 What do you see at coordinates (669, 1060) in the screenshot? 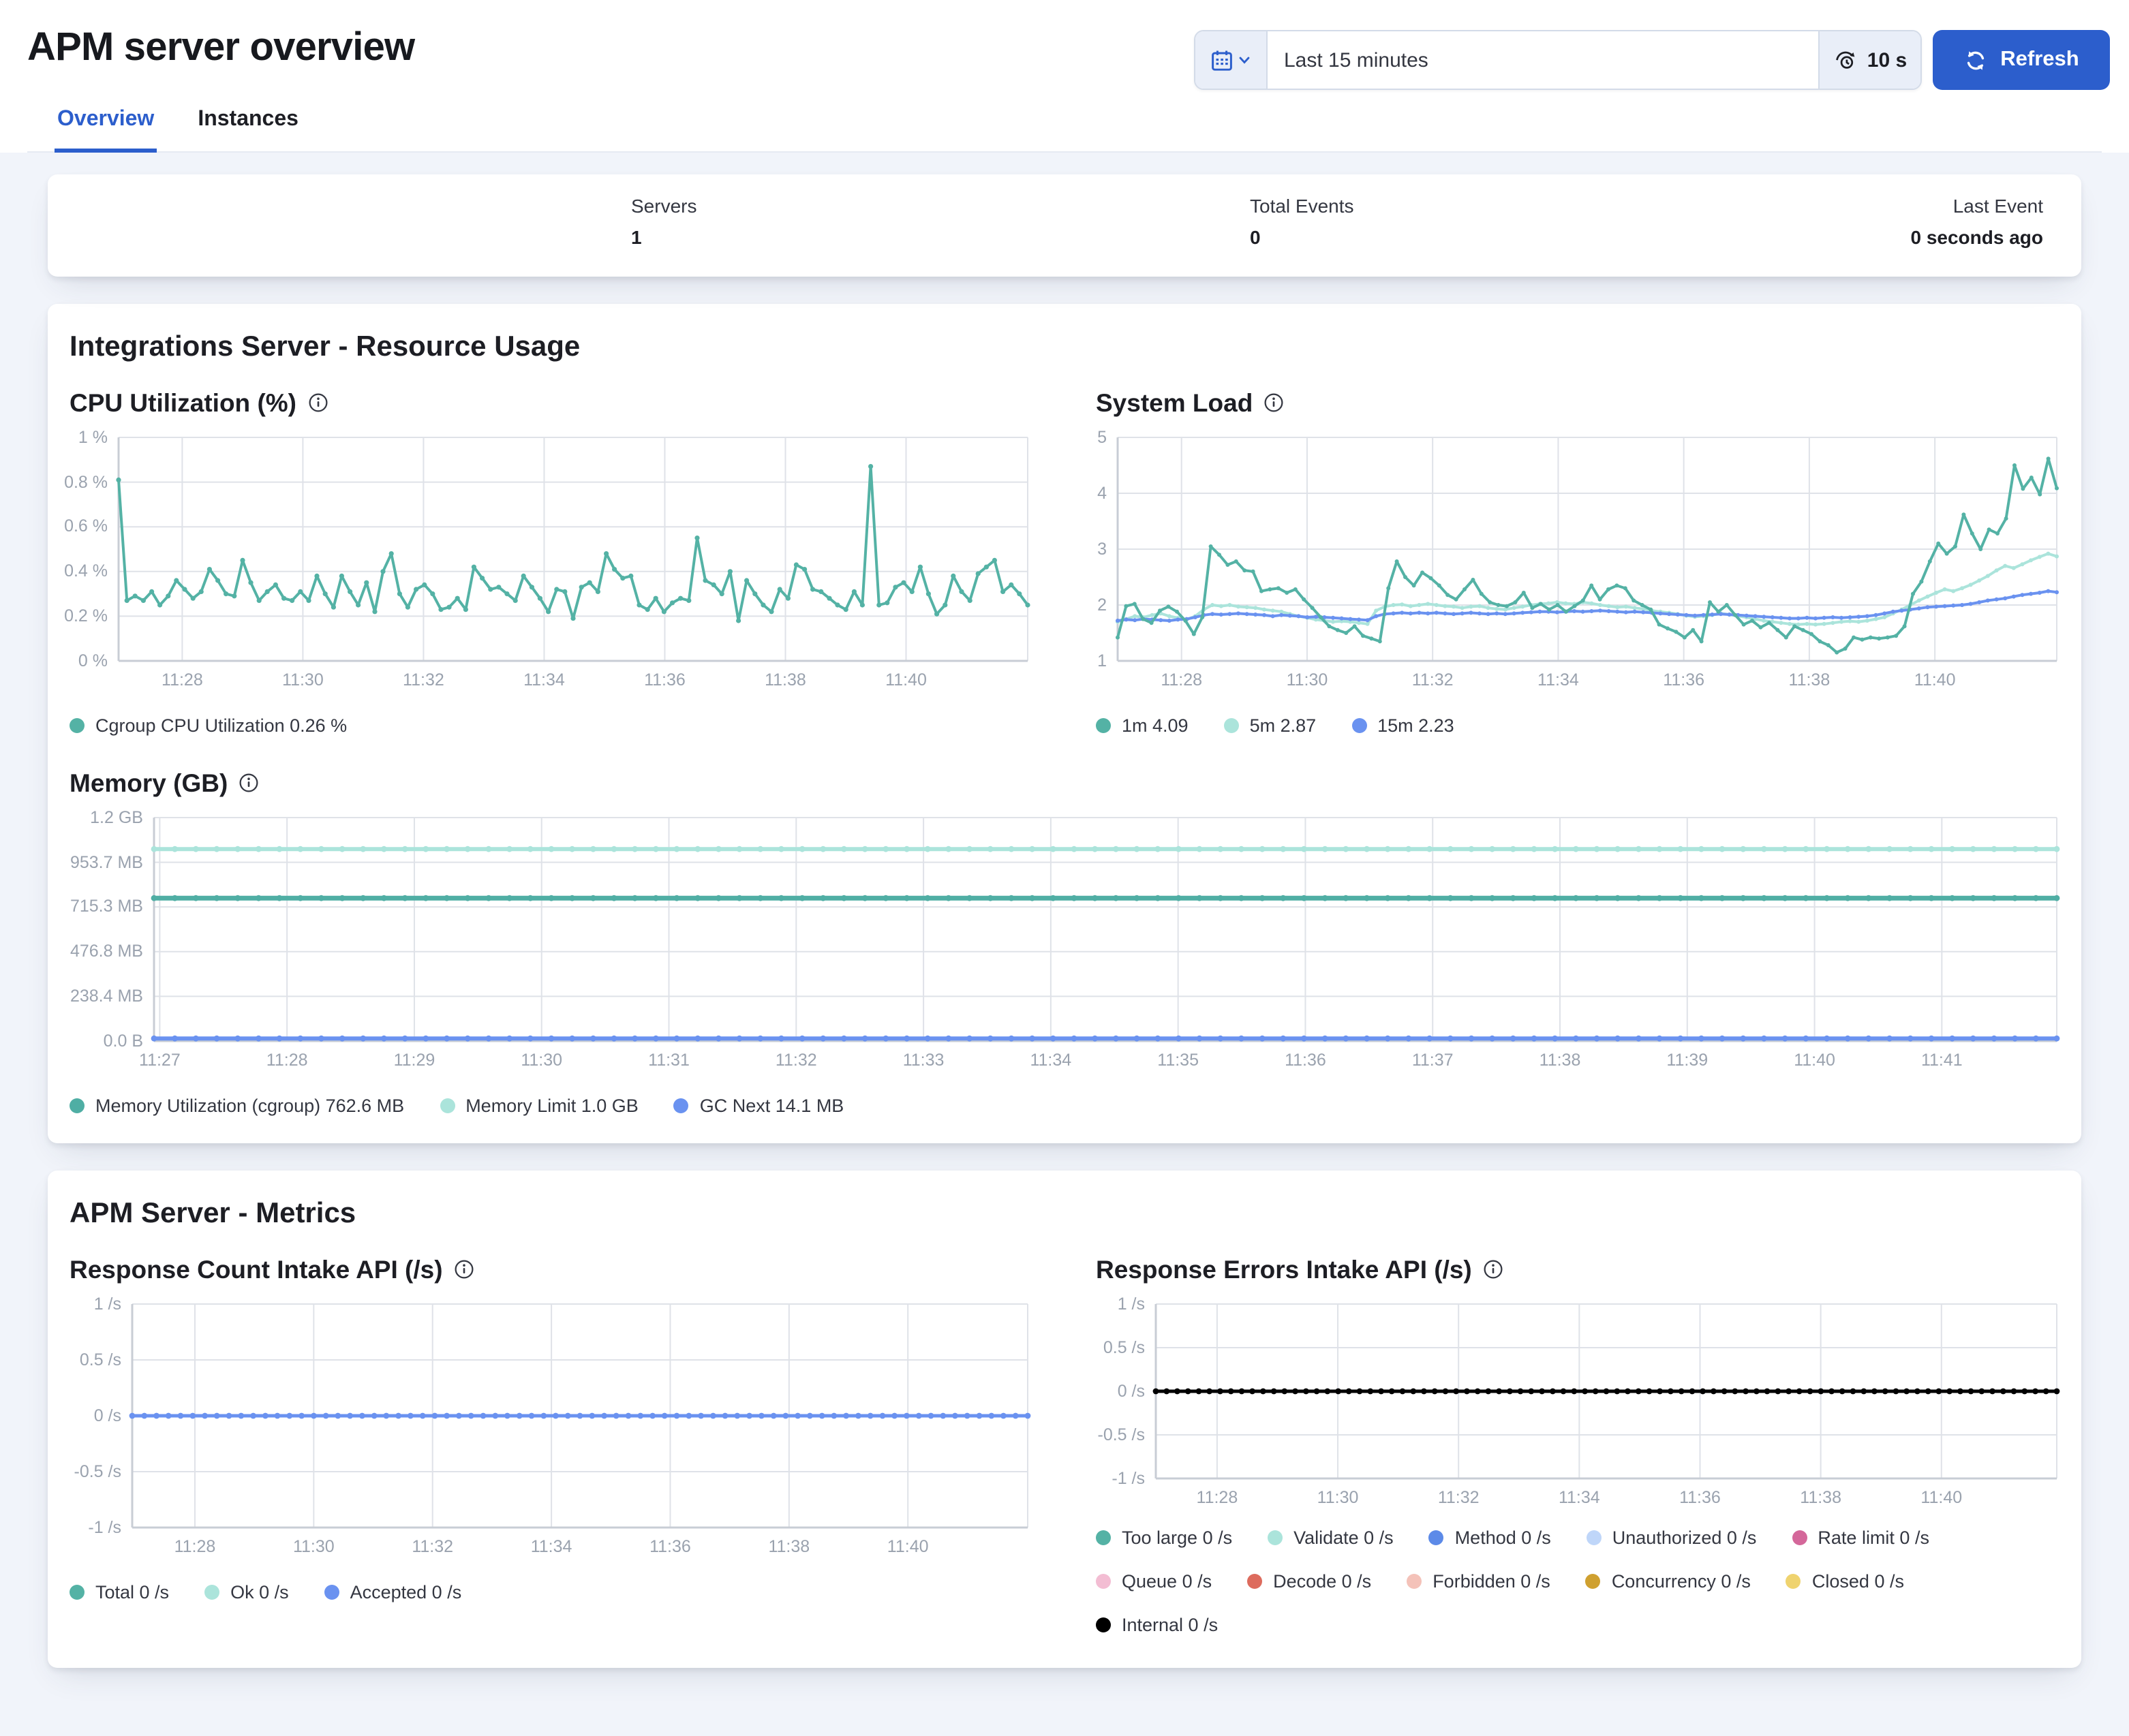
I see `x-axis-label: 11:31` at bounding box center [669, 1060].